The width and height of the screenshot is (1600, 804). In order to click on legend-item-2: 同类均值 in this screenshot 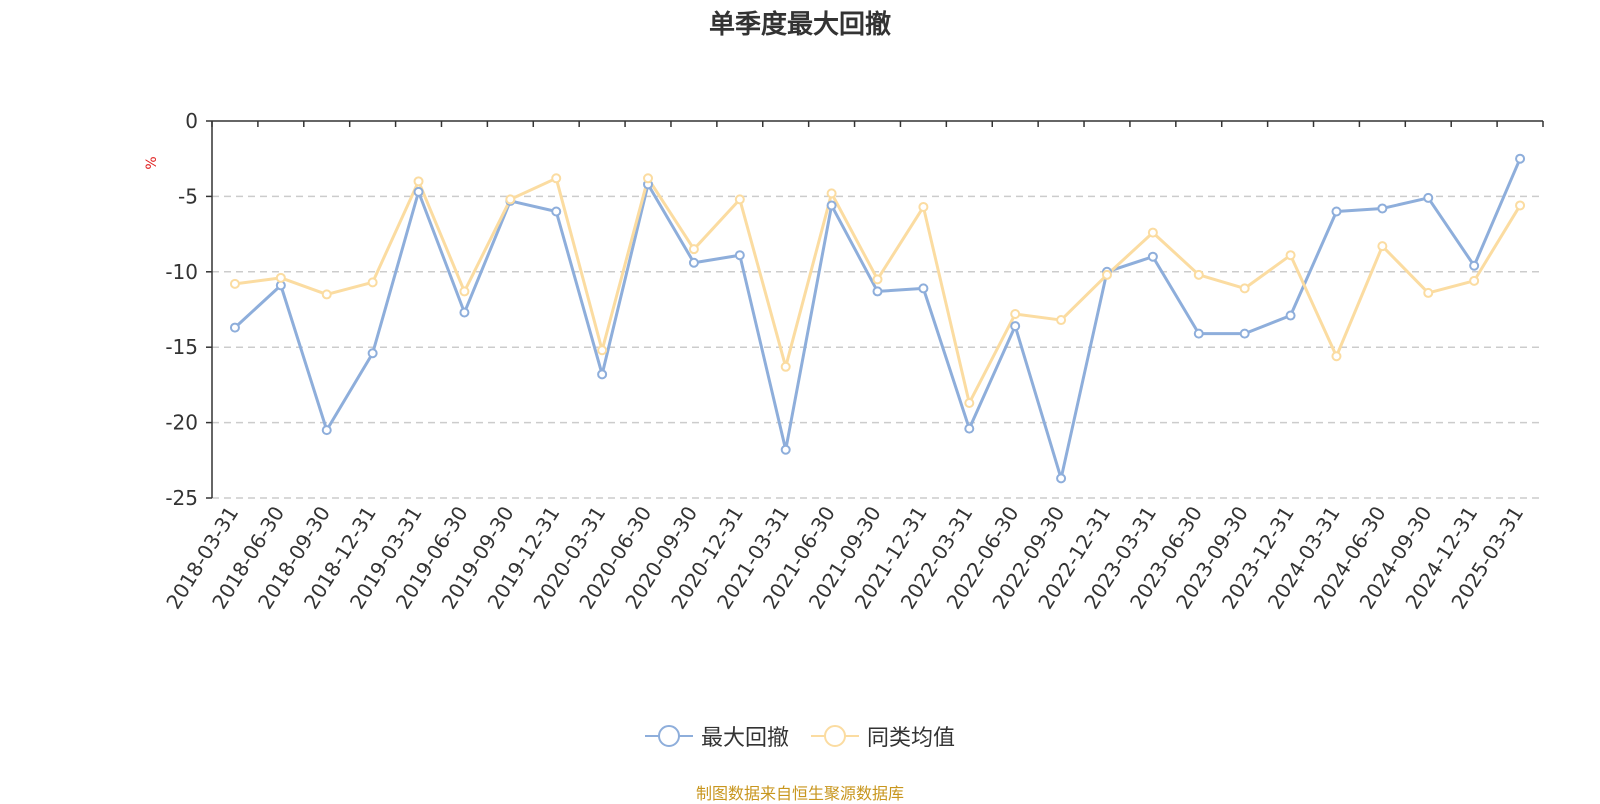, I will do `click(883, 736)`.